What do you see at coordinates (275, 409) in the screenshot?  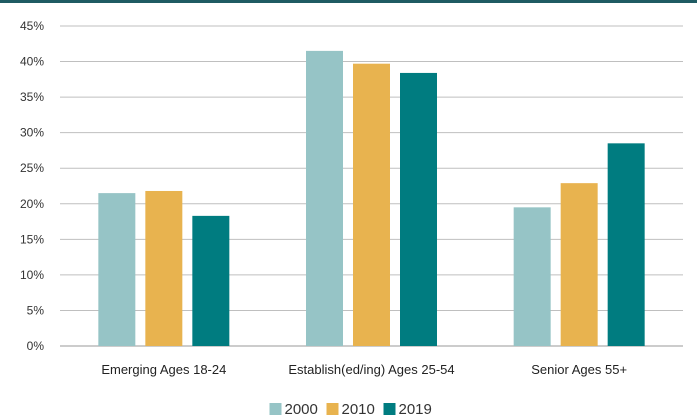 I see `legend-swatch-2000` at bounding box center [275, 409].